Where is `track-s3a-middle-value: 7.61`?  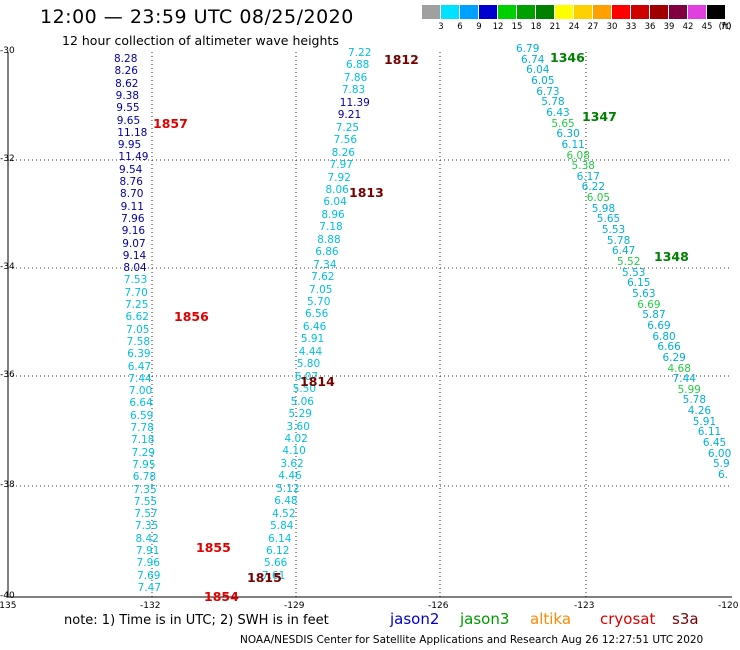
track-s3a-middle-value: 7.61 is located at coordinates (273, 575).